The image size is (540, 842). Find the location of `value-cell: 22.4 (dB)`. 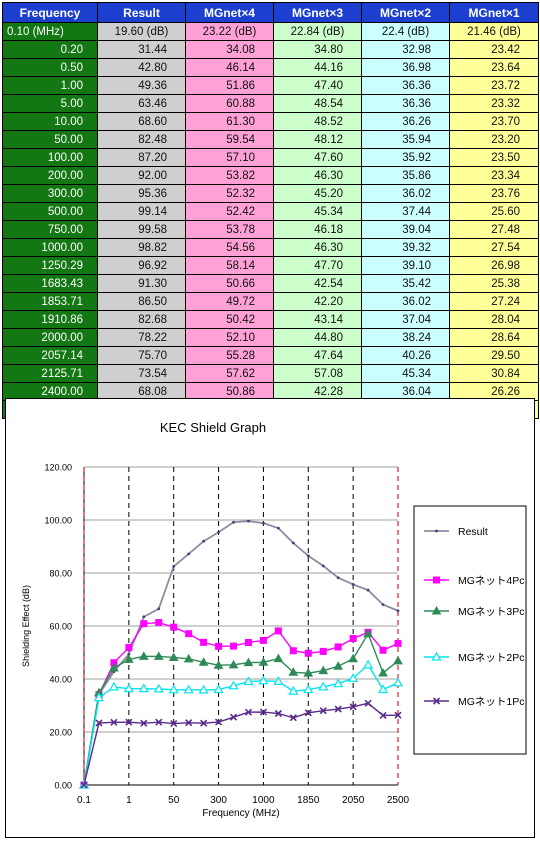

value-cell: 22.4 (dB) is located at coordinates (405, 31).